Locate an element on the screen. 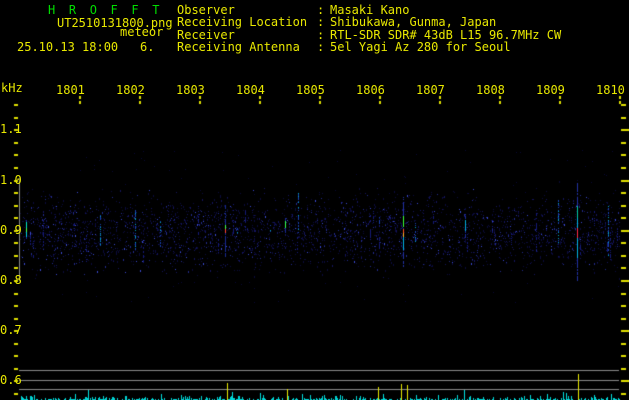  time-label: 1810 is located at coordinates (610, 90).